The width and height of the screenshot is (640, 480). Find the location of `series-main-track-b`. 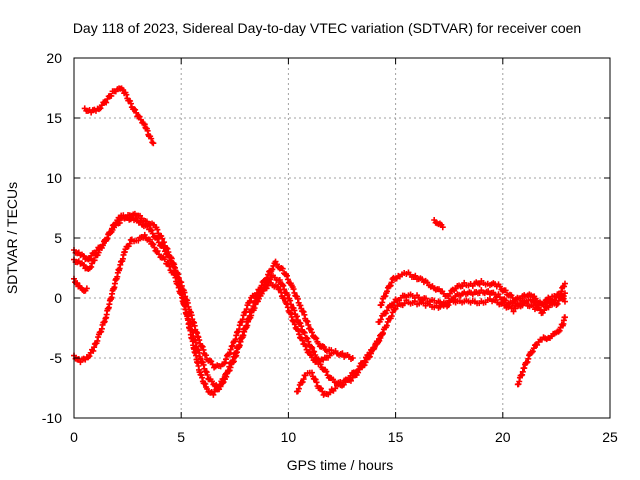

series-main-track-b is located at coordinates (213, 290).